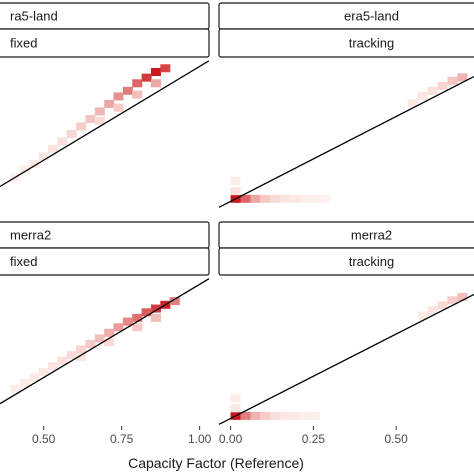 The height and width of the screenshot is (474, 474). What do you see at coordinates (231, 439) in the screenshot?
I see `x-tick-label: 0.00` at bounding box center [231, 439].